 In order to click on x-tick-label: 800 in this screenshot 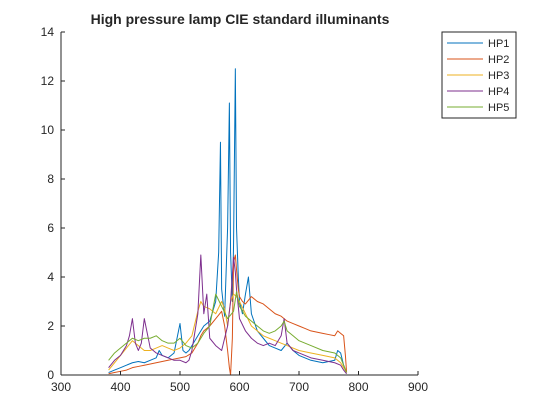, I will do `click(358, 387)`.